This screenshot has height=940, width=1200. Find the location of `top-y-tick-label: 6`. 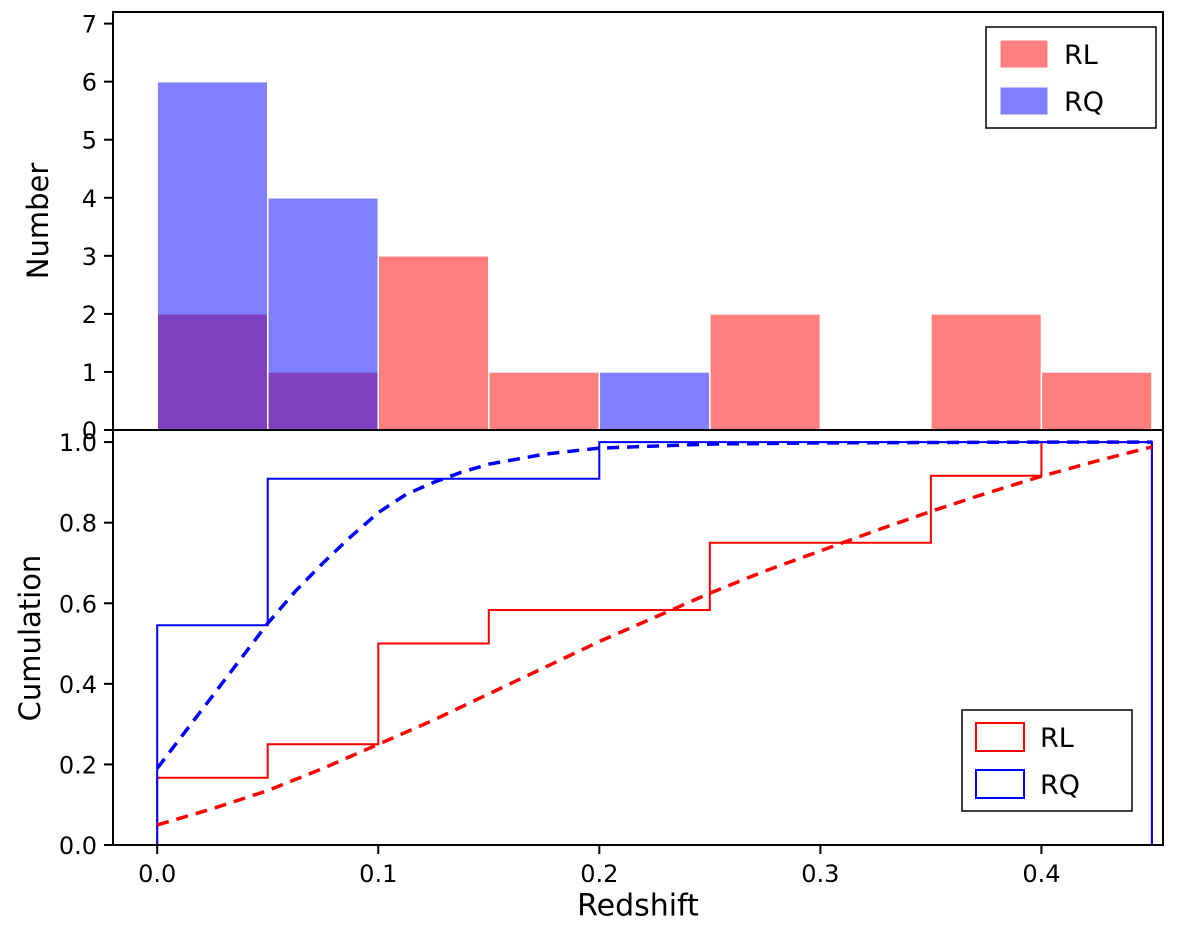

top-y-tick-label: 6 is located at coordinates (89, 83).